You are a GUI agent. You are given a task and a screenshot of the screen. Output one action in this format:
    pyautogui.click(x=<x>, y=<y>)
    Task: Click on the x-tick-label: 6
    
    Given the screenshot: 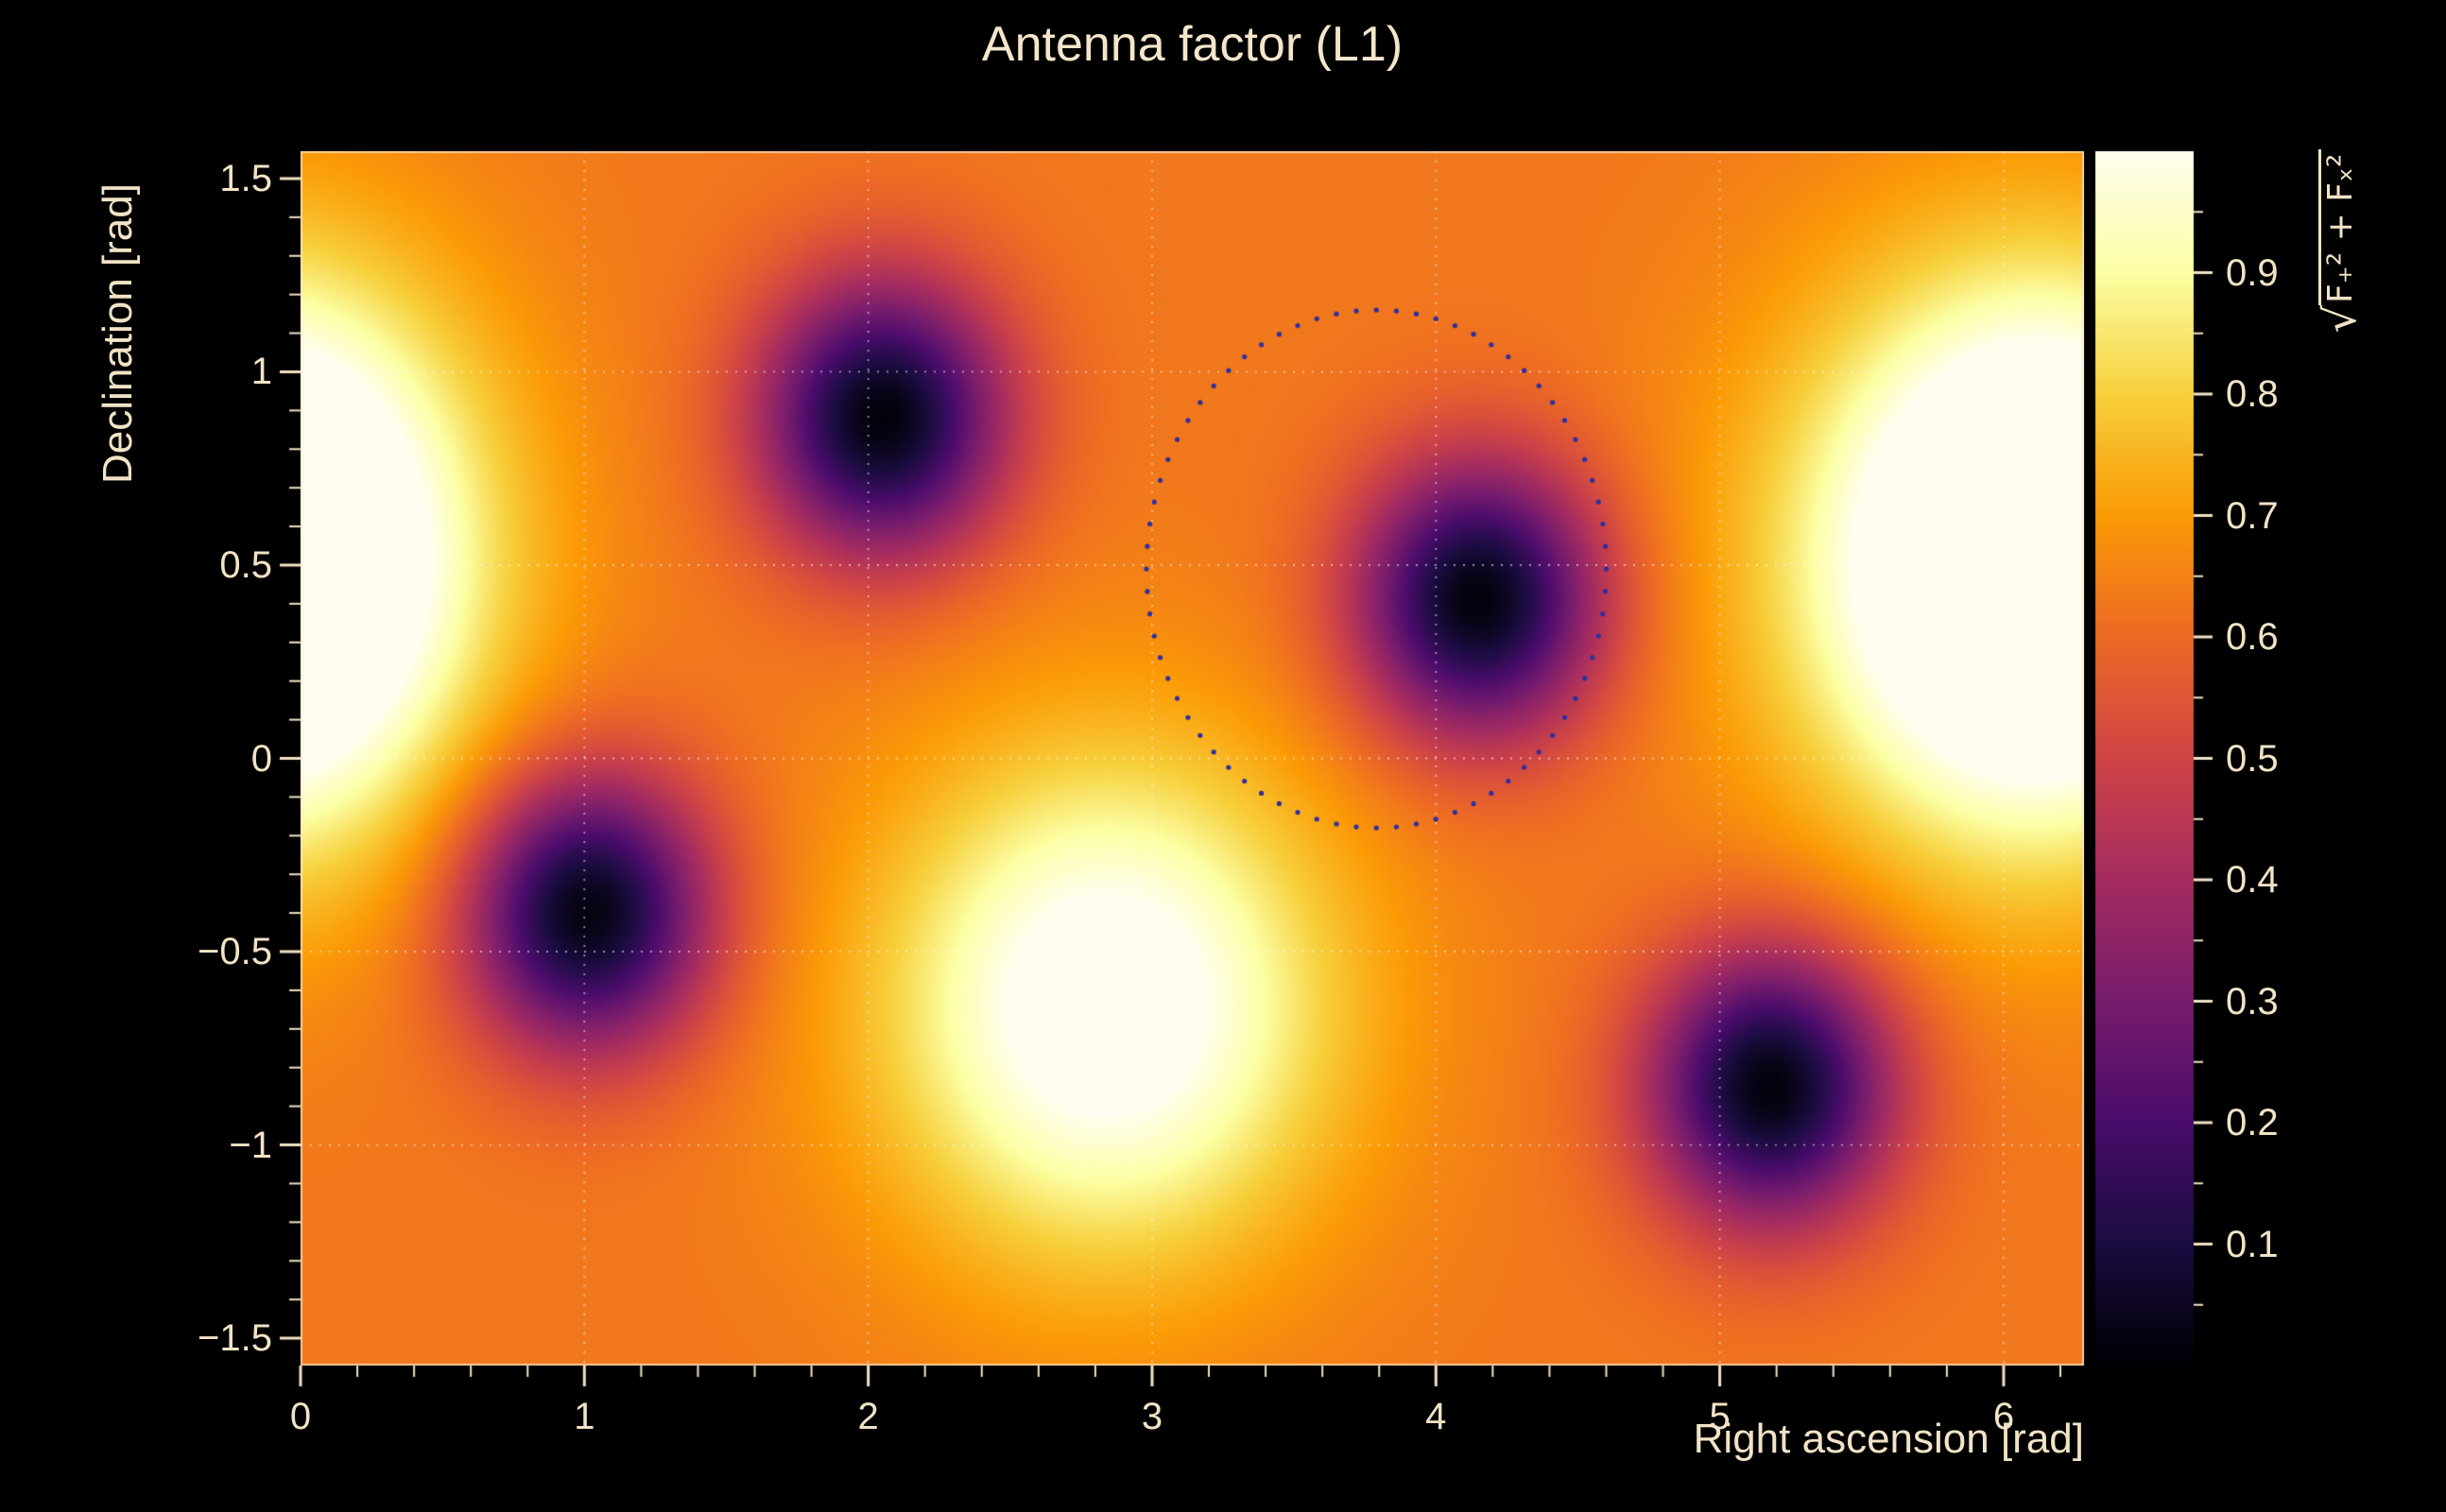 What is the action you would take?
    pyautogui.click(x=2003, y=1416)
    